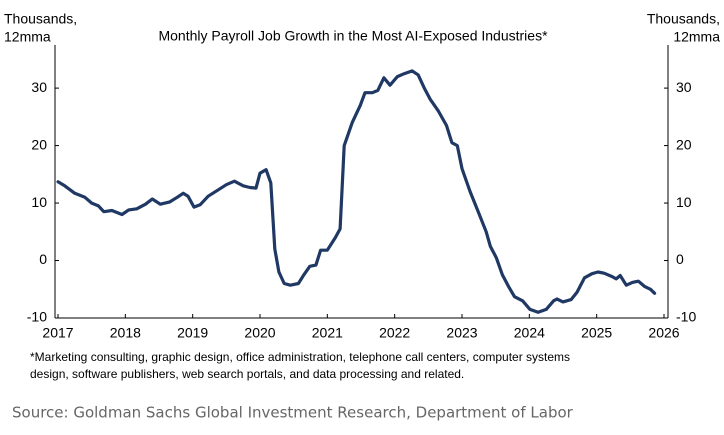  What do you see at coordinates (39, 144) in the screenshot?
I see `y-tick-label: 20` at bounding box center [39, 144].